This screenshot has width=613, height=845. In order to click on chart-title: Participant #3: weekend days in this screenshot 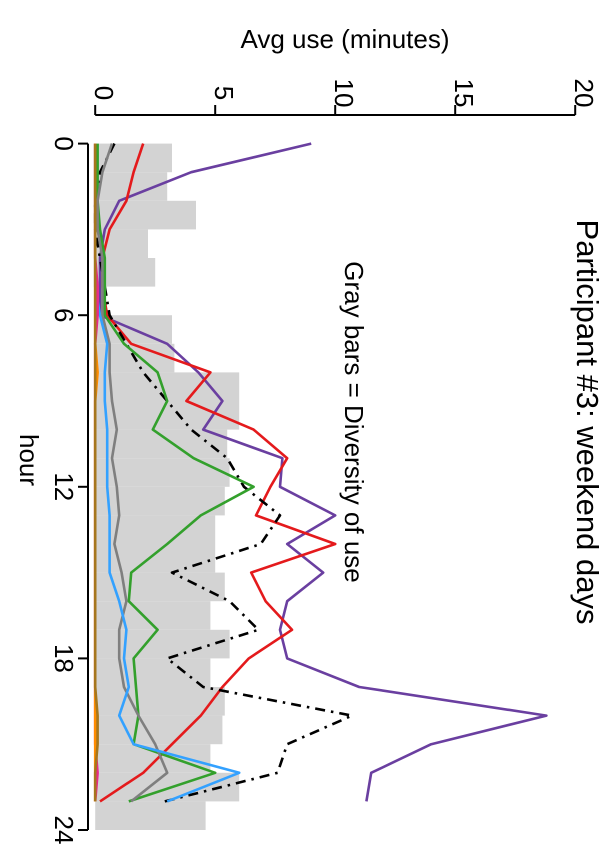, I will do `click(587, 422)`.